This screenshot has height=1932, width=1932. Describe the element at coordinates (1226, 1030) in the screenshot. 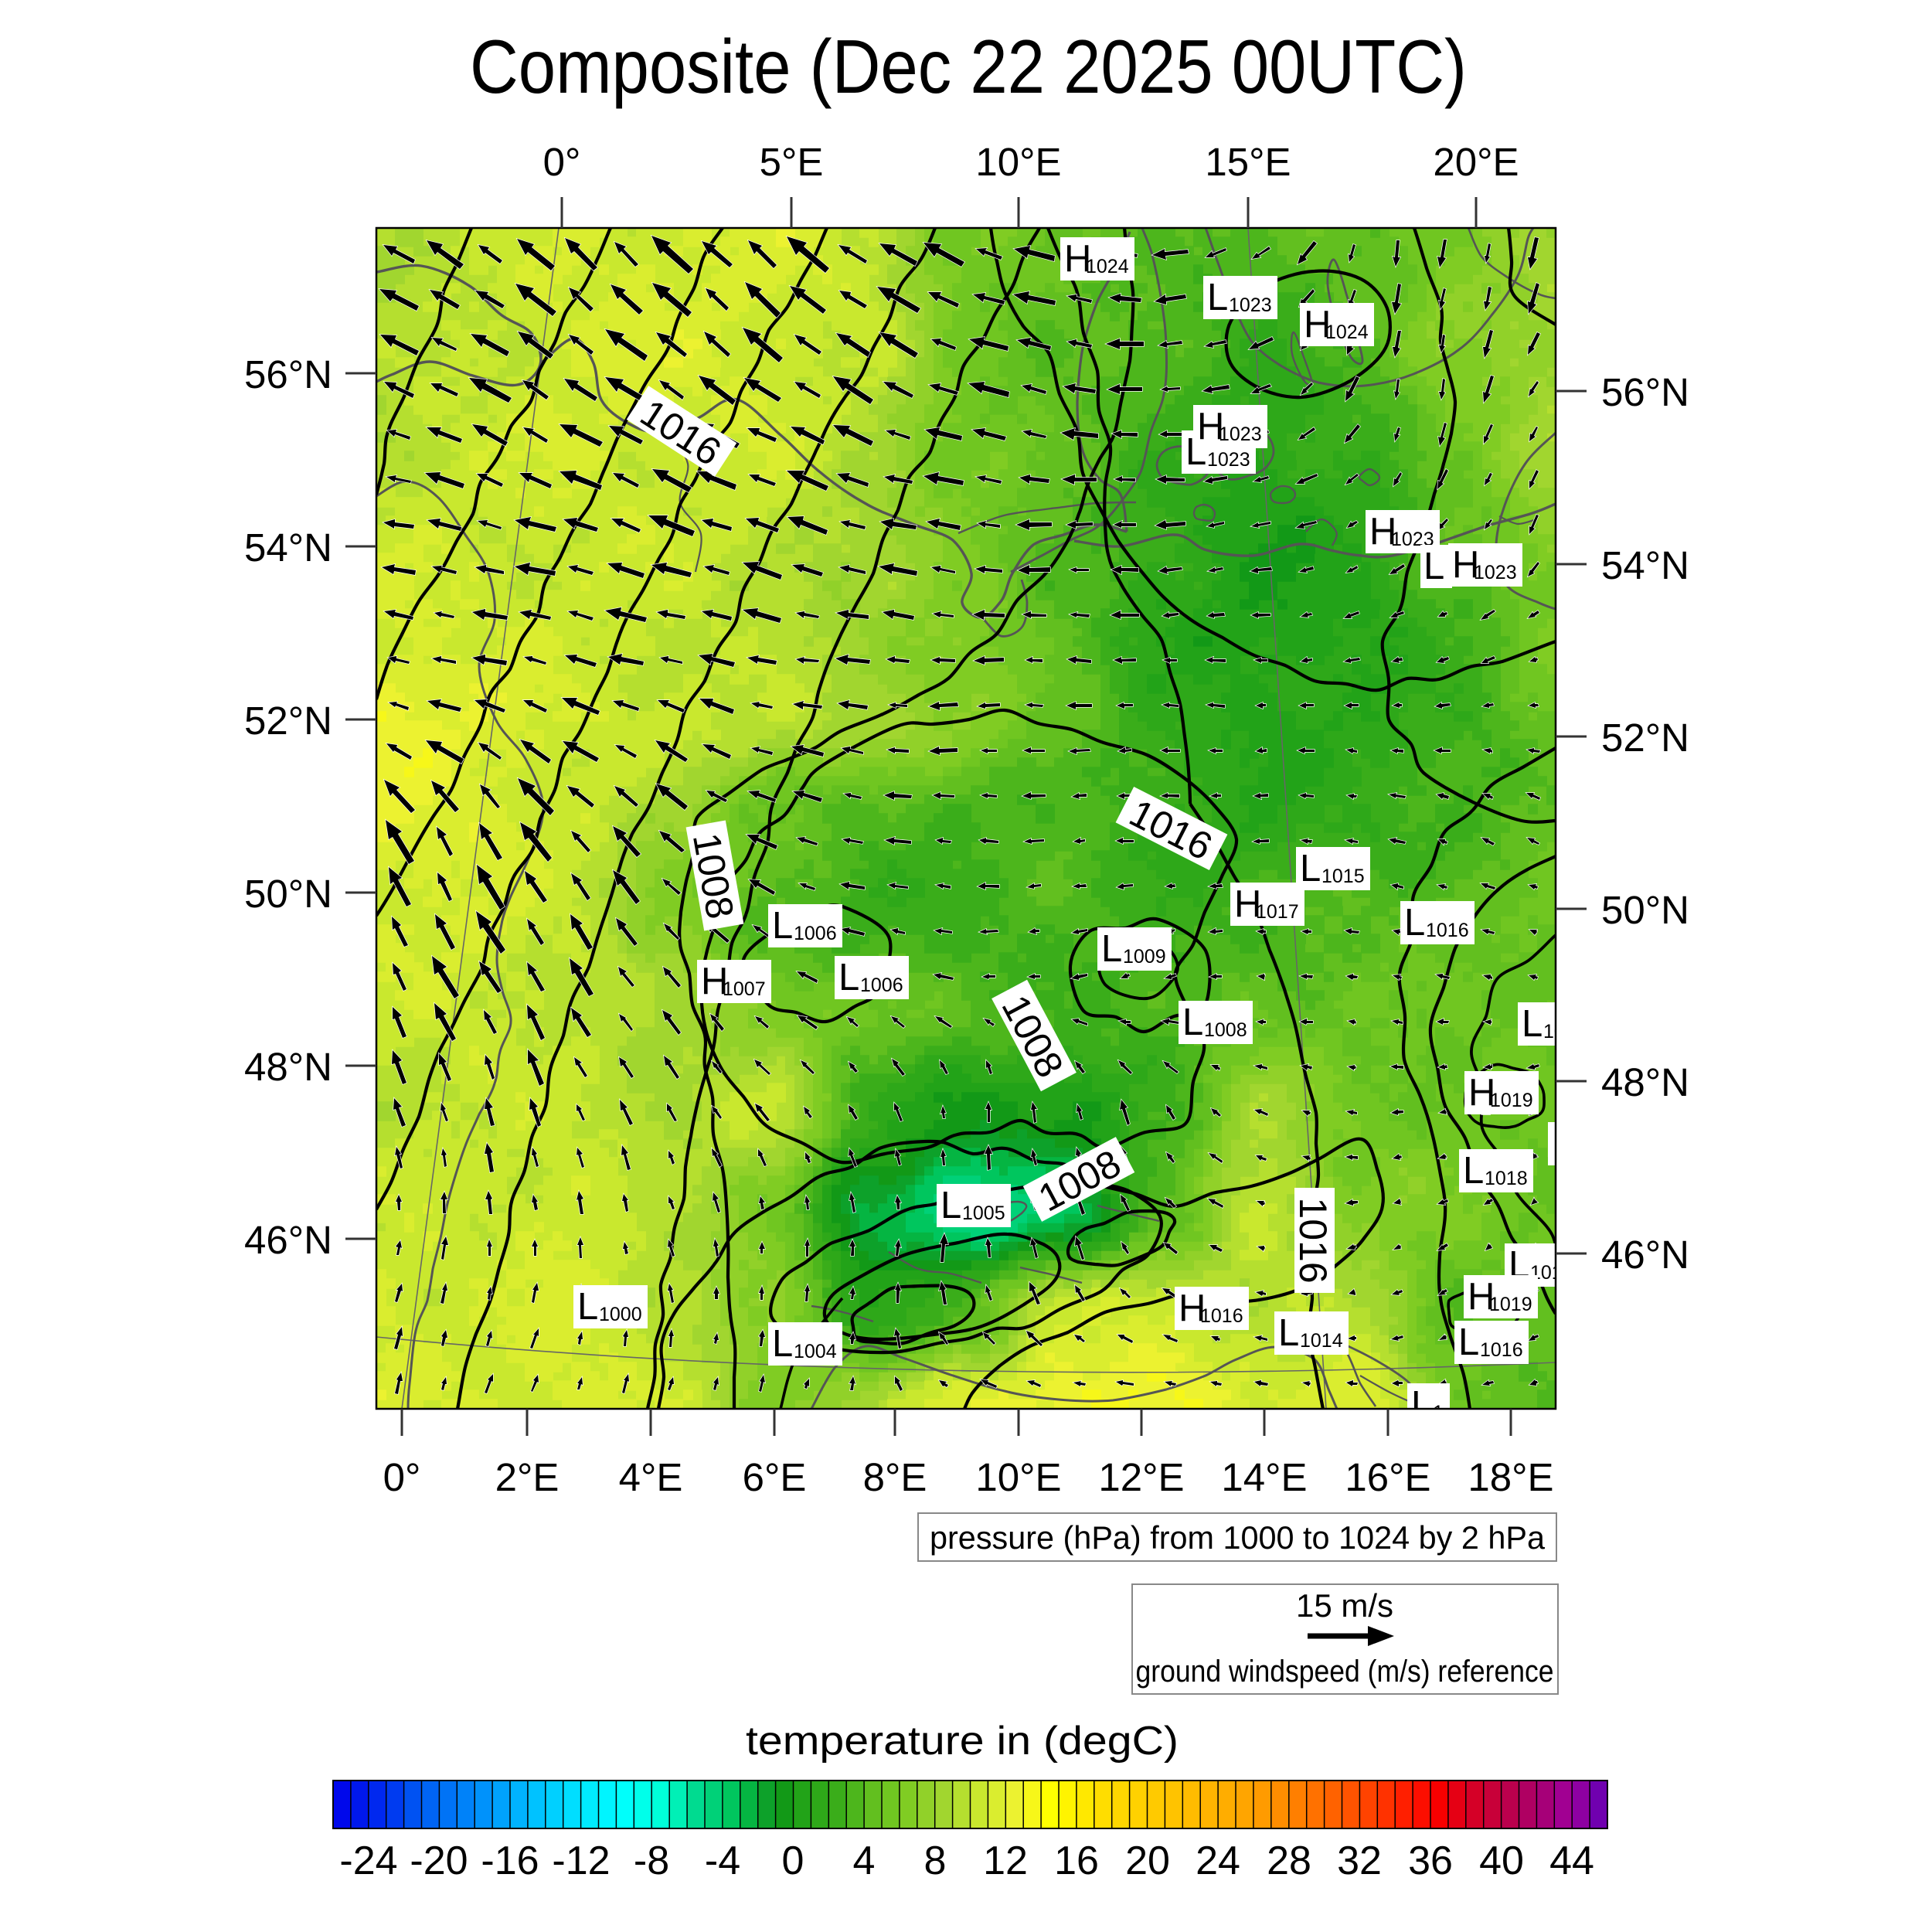

I see `svg-text: 1008` at that location.